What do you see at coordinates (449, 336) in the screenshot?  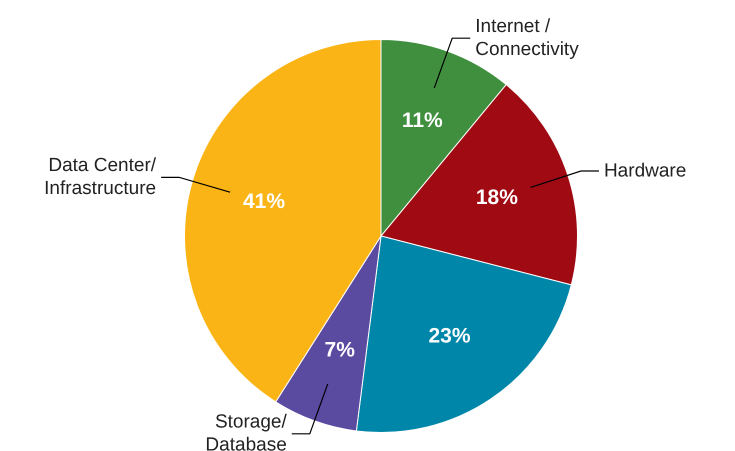 I see `data-label: 23%` at bounding box center [449, 336].